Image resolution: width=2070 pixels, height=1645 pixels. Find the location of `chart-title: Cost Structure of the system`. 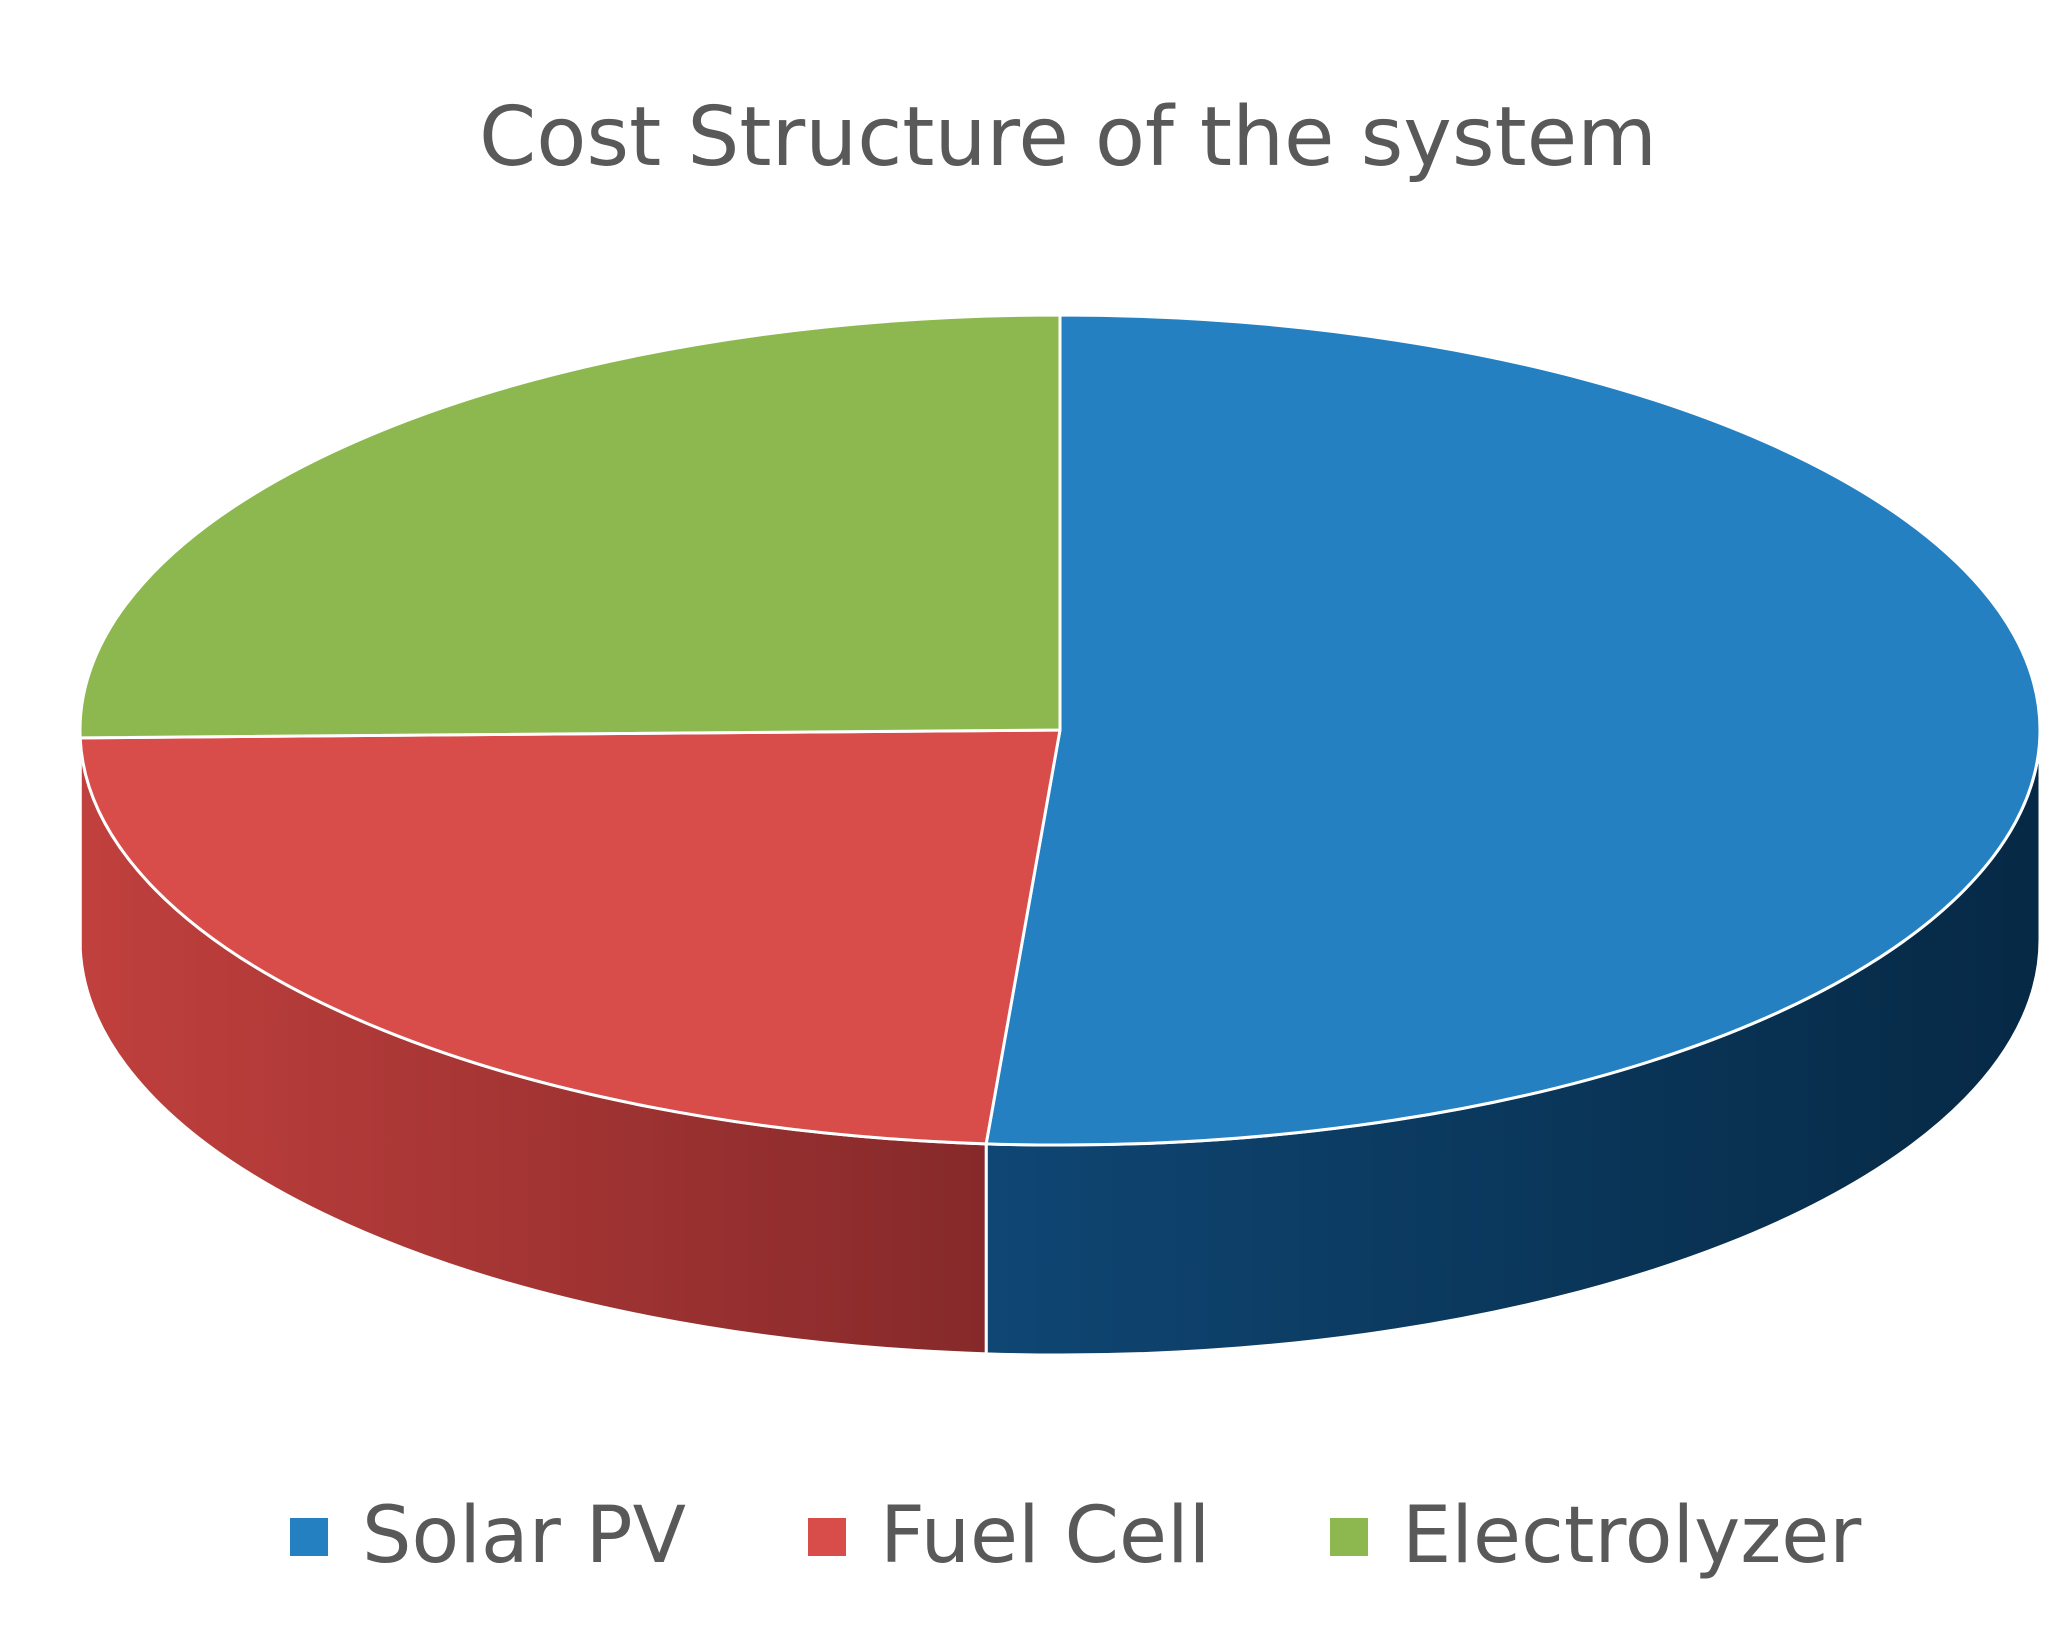

chart-title: Cost Structure of the system is located at coordinates (1068, 137).